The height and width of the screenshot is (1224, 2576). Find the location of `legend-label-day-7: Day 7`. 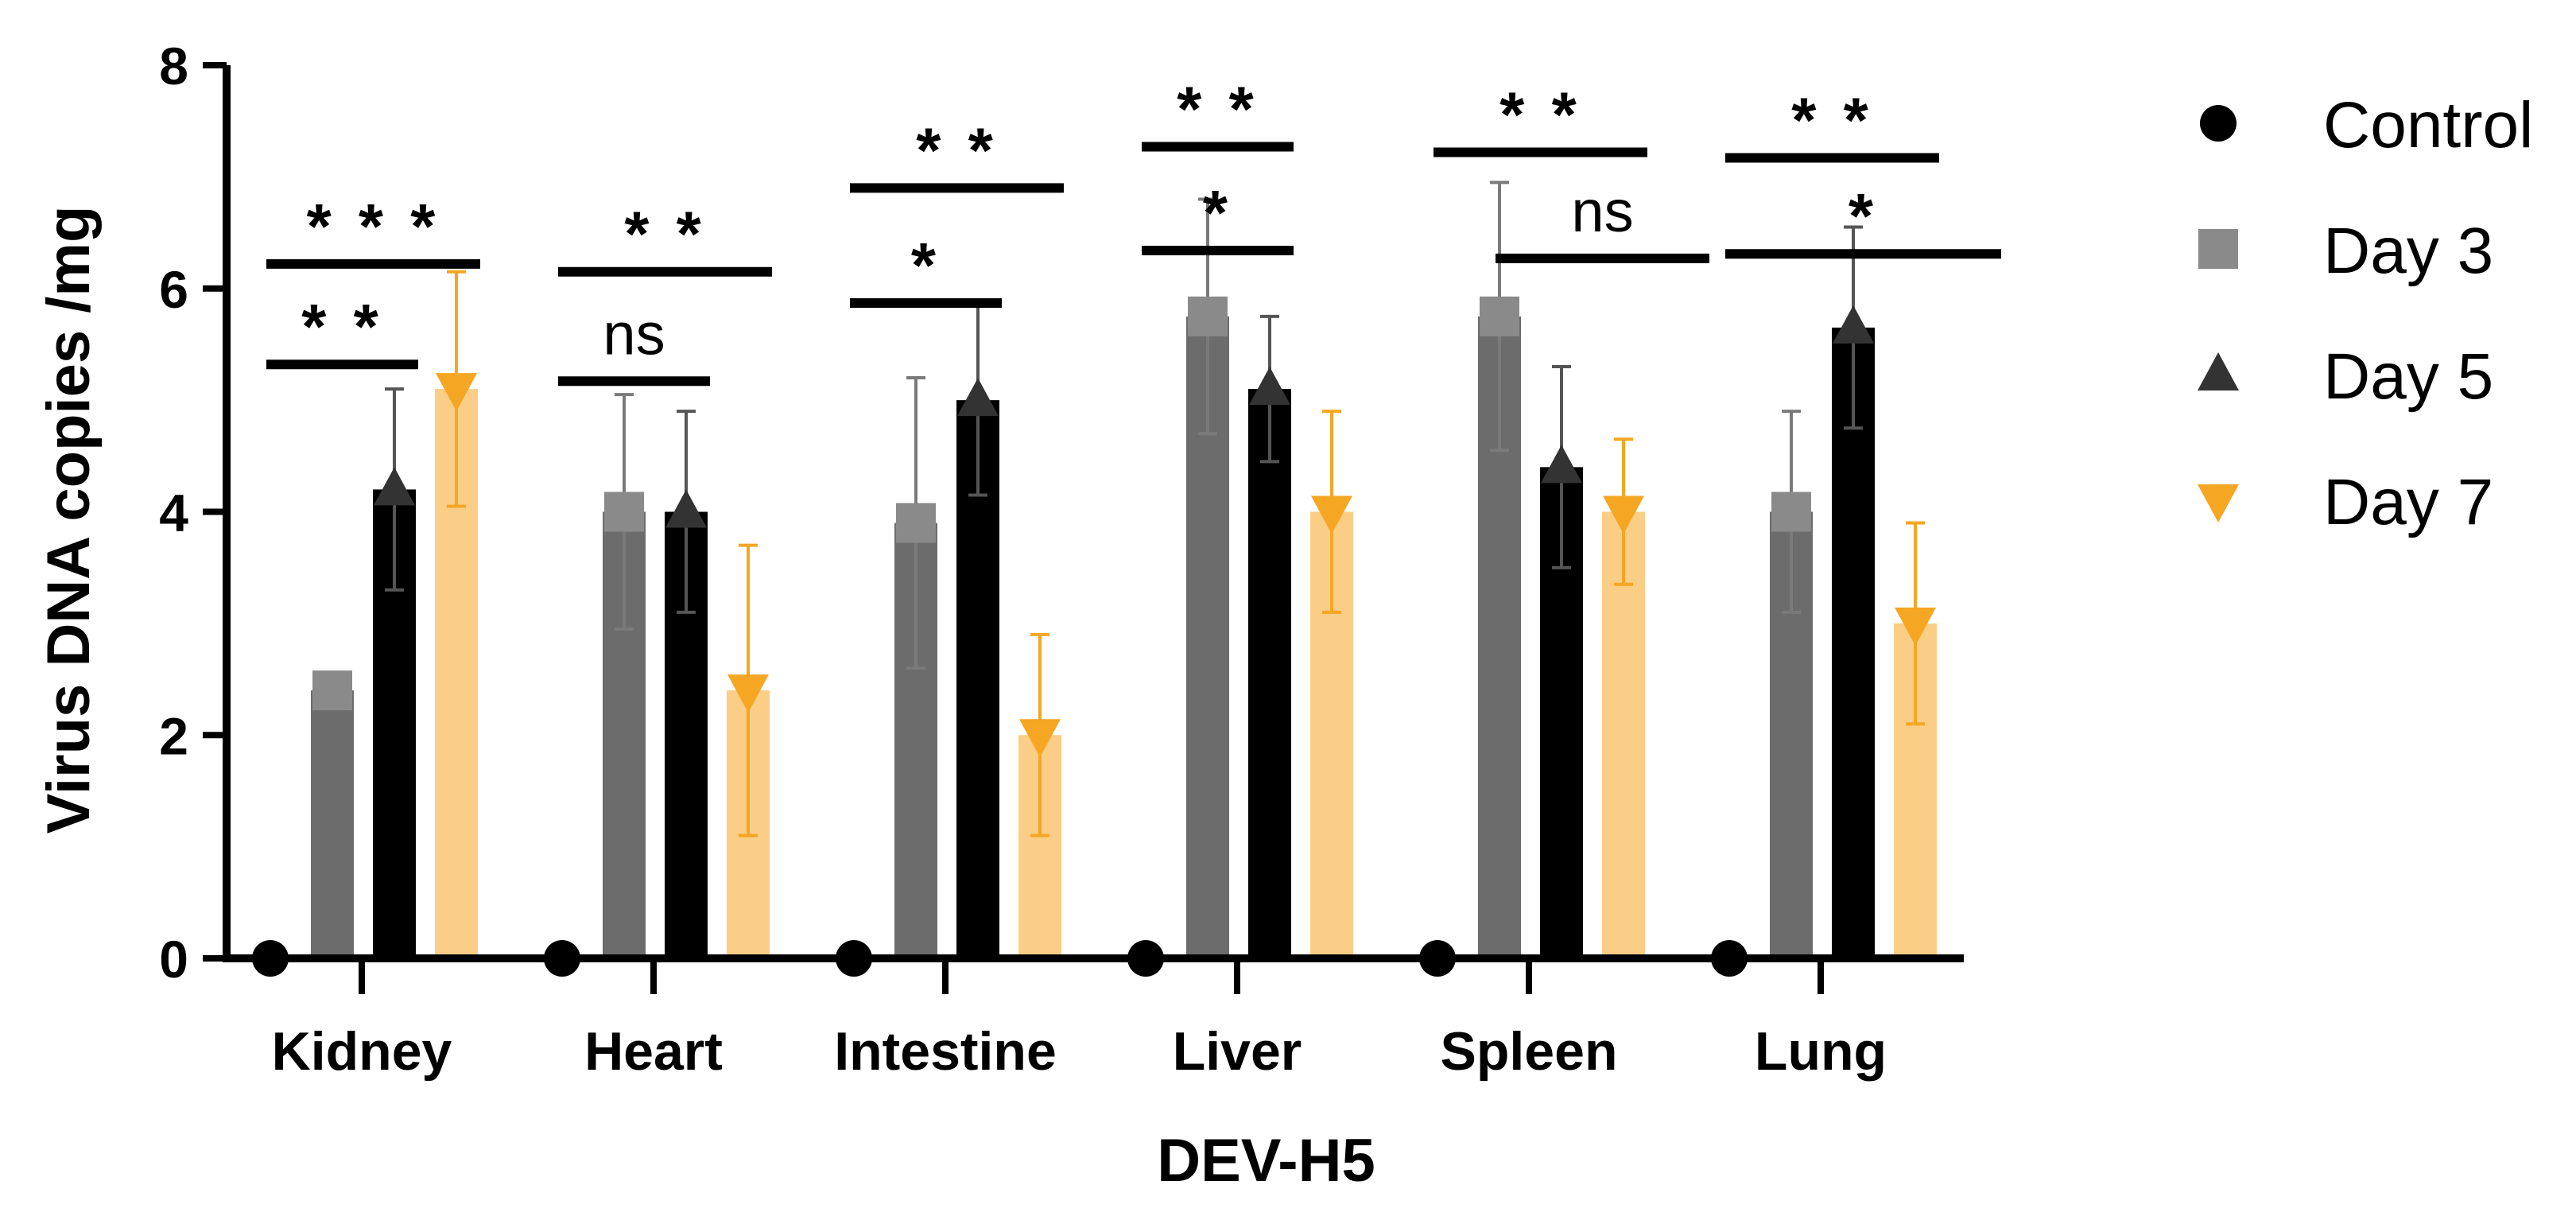

legend-label-day-7: Day 7 is located at coordinates (2408, 502).